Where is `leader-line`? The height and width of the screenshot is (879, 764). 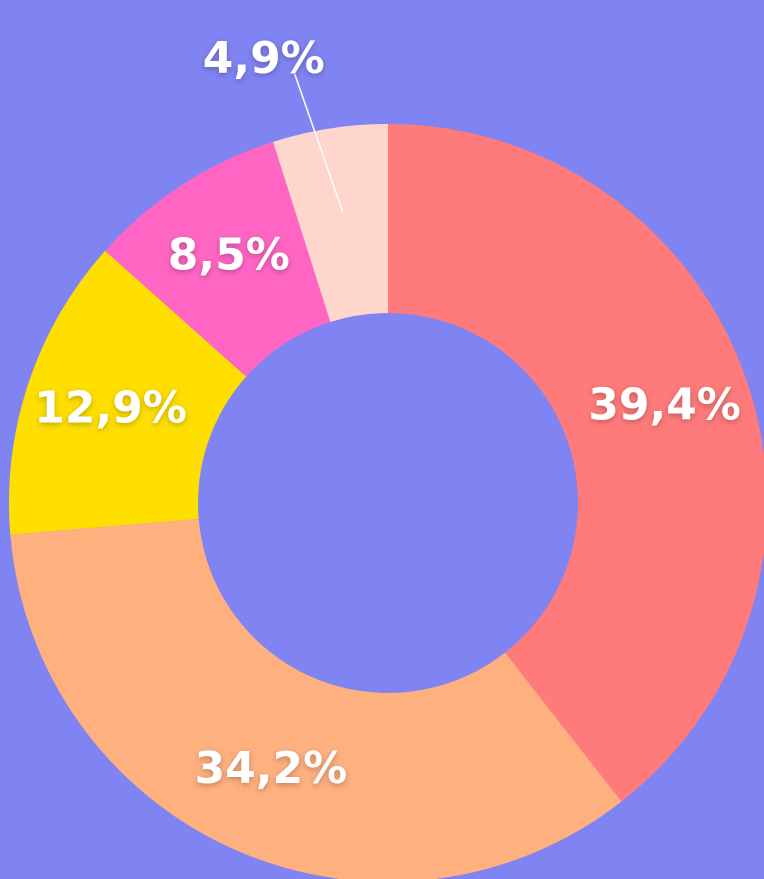 leader-line is located at coordinates (319, 143).